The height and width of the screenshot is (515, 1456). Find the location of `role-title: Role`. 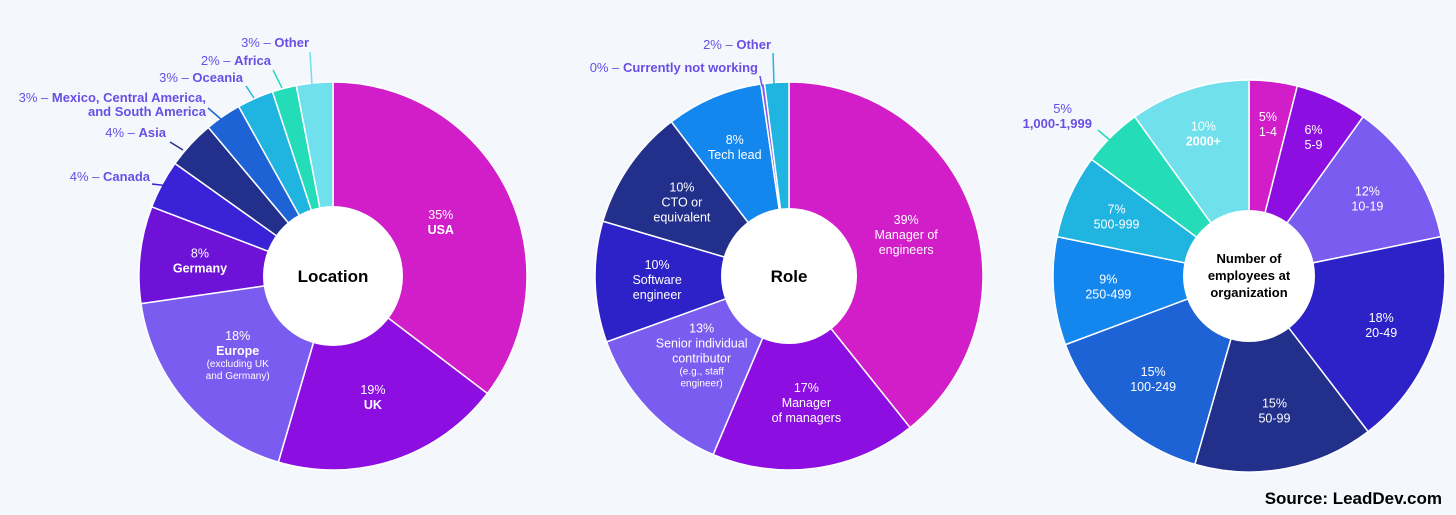

role-title: Role is located at coordinates (789, 276).